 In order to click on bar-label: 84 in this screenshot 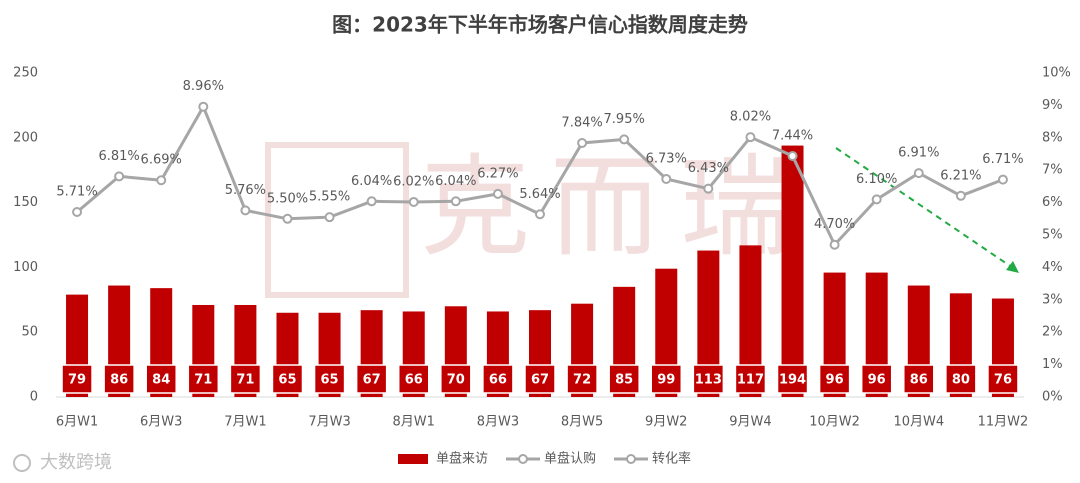, I will do `click(161, 380)`.